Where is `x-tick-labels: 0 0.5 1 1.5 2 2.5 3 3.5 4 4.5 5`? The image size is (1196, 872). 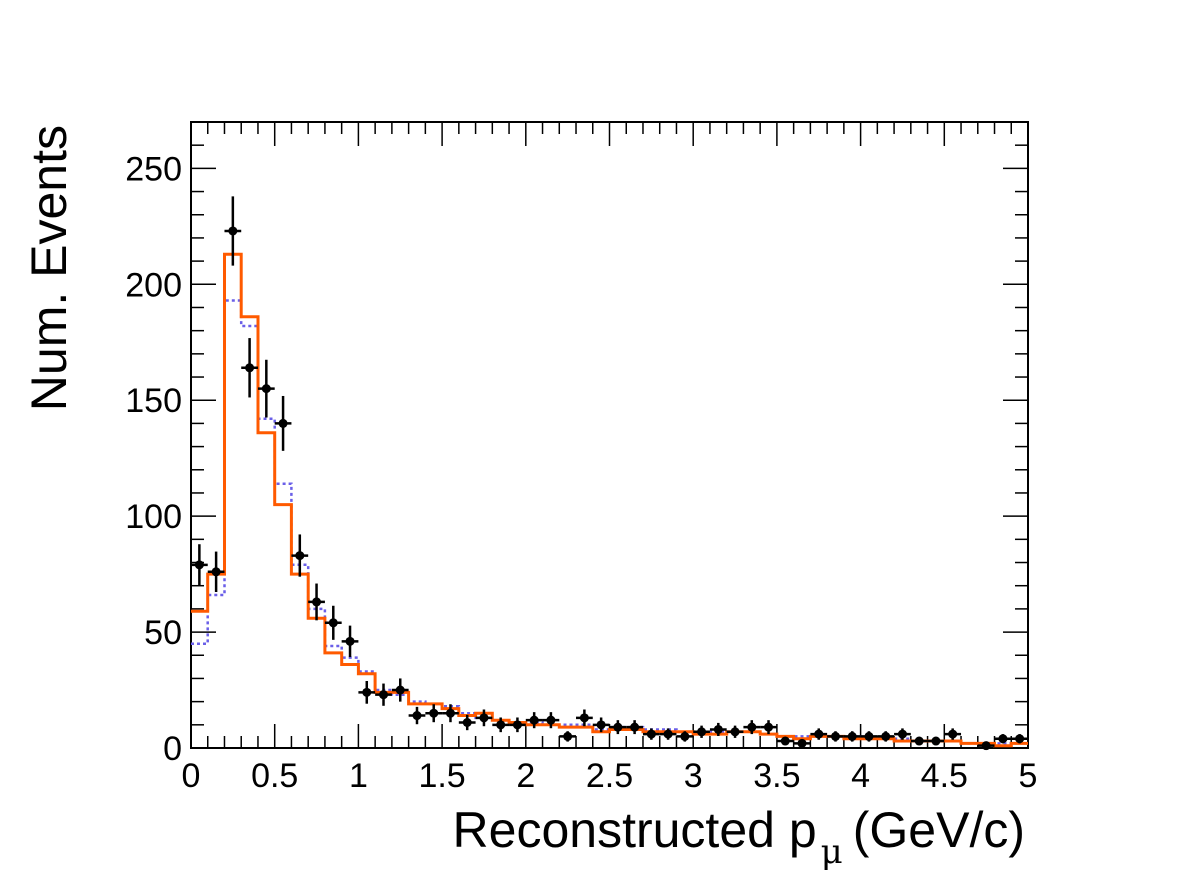
x-tick-labels: 0 0.5 1 1.5 2 2.5 3 3.5 4 4.5 5 is located at coordinates (610, 776).